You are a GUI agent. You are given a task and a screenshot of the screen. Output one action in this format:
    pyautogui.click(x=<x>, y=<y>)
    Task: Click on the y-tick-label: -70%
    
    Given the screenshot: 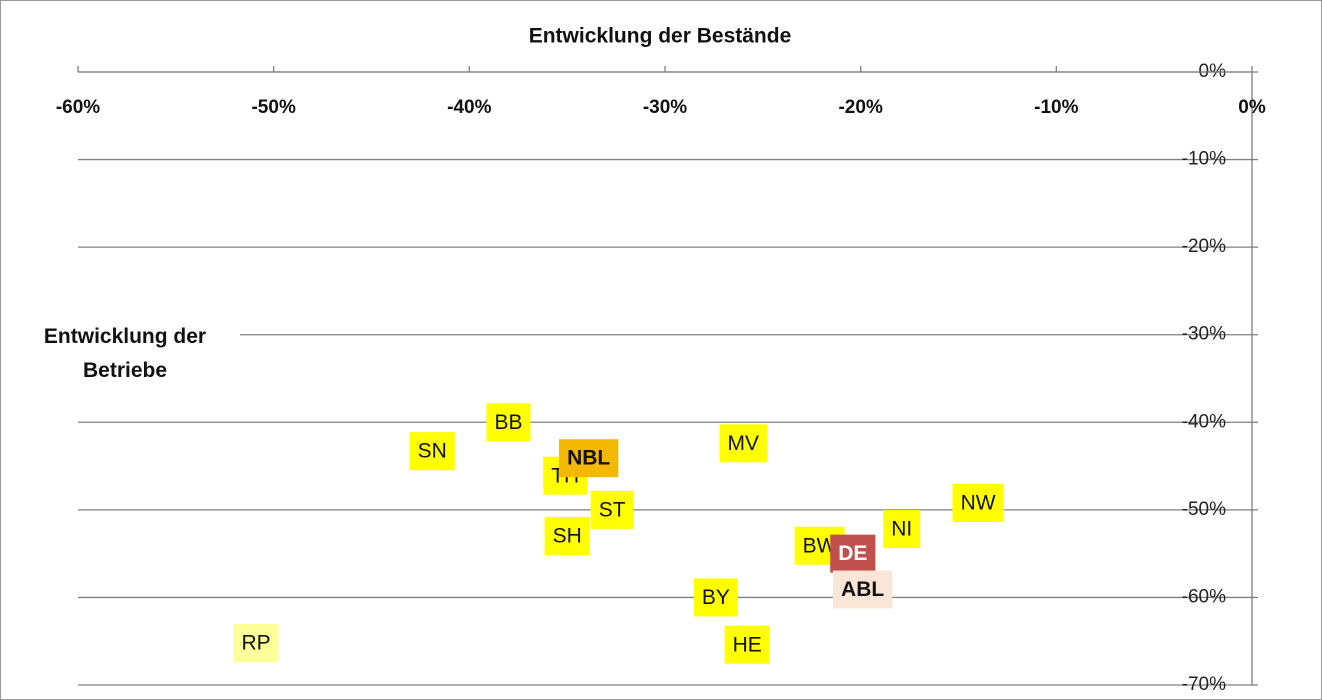 What is the action you would take?
    pyautogui.click(x=1204, y=684)
    